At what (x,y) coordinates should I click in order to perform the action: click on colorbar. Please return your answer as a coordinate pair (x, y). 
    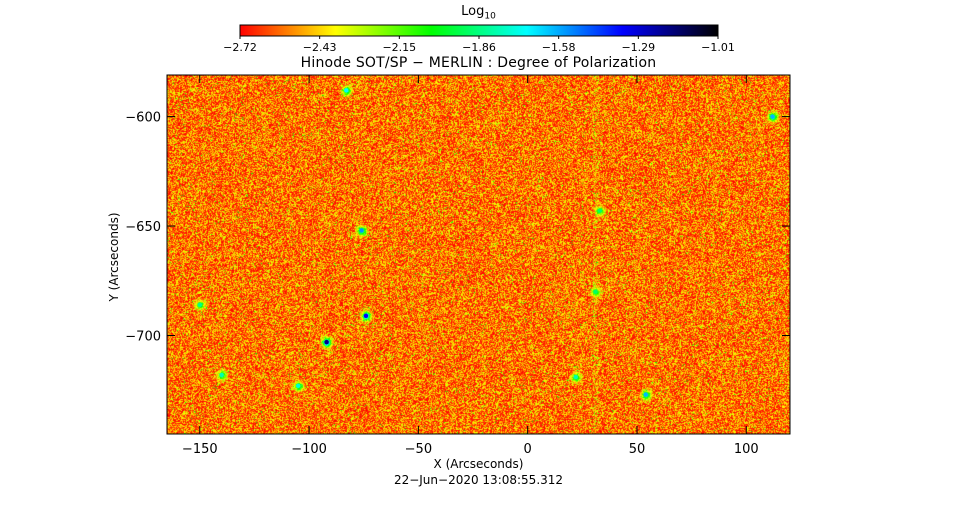
    Looking at the image, I should click on (479, 30).